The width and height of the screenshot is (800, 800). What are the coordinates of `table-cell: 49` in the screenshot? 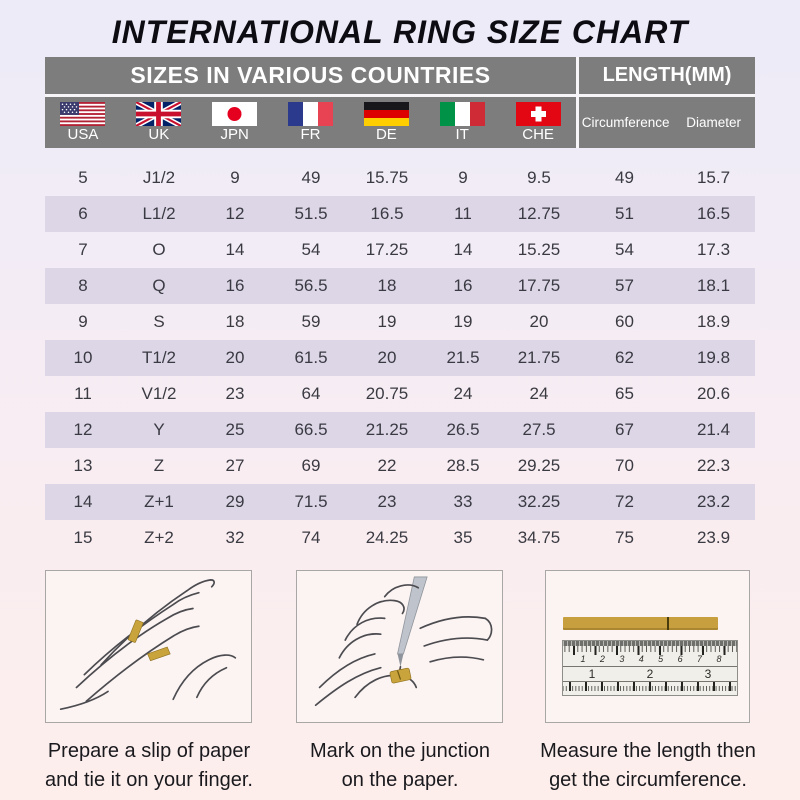 It's located at (624, 177).